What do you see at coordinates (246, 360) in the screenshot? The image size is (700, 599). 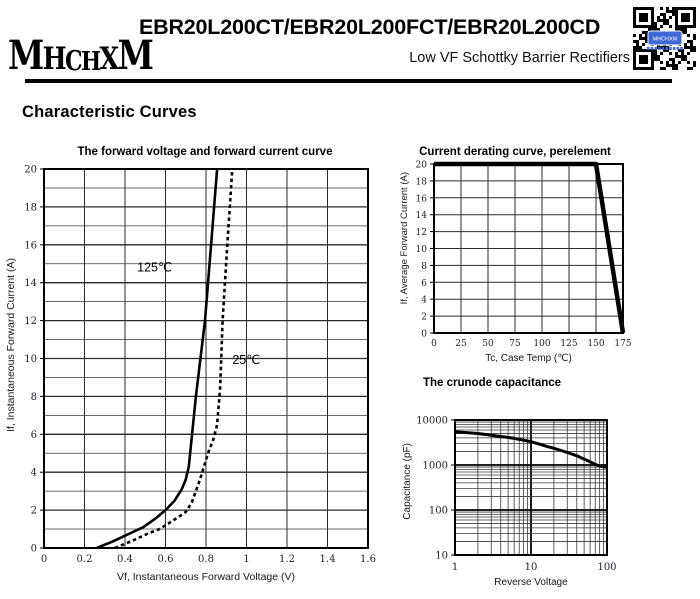 I see `curve-label: 25℃` at bounding box center [246, 360].